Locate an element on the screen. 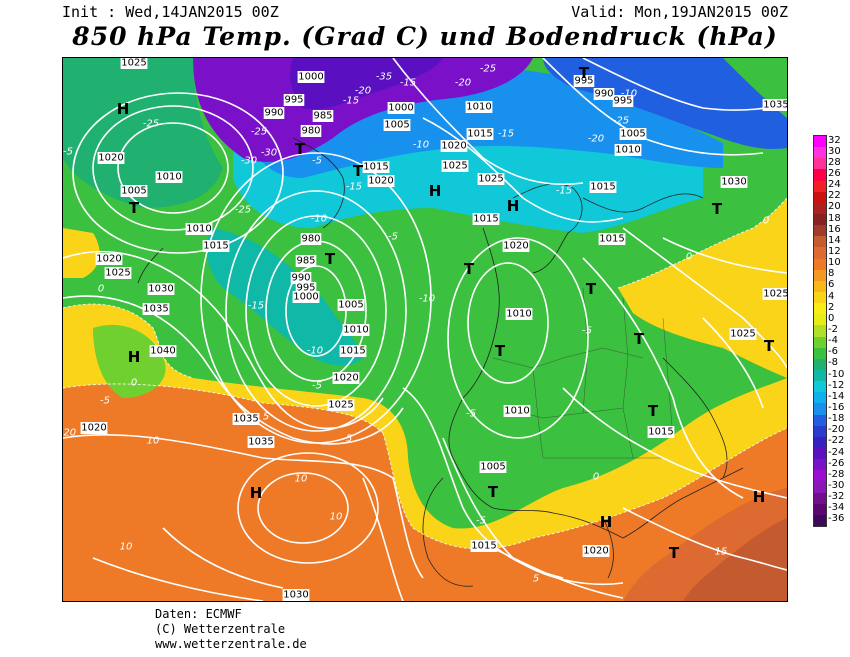  svg-text: 1005 is located at coordinates (632, 134).